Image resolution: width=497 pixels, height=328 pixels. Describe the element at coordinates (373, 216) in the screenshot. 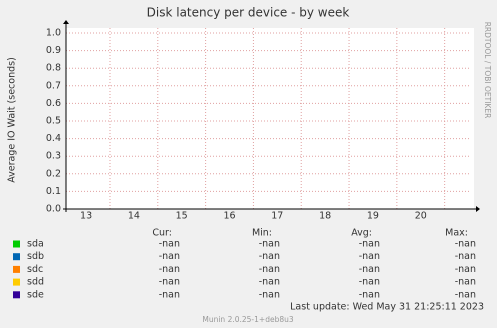

I see `x-tick-label: 19` at that location.